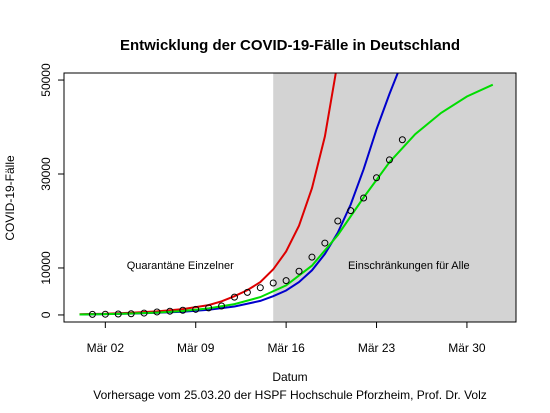 The width and height of the screenshot is (550, 413). Describe the element at coordinates (46, 80) in the screenshot. I see `y-tick-label: 50000` at that location.